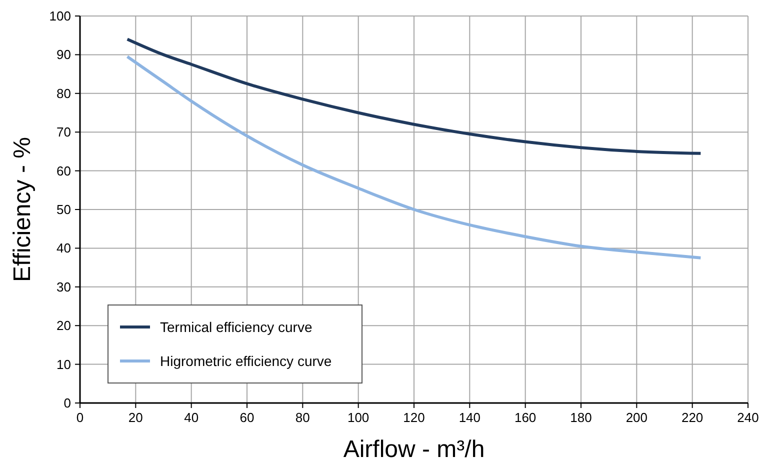  I want to click on x-tick-label: 200, so click(637, 417).